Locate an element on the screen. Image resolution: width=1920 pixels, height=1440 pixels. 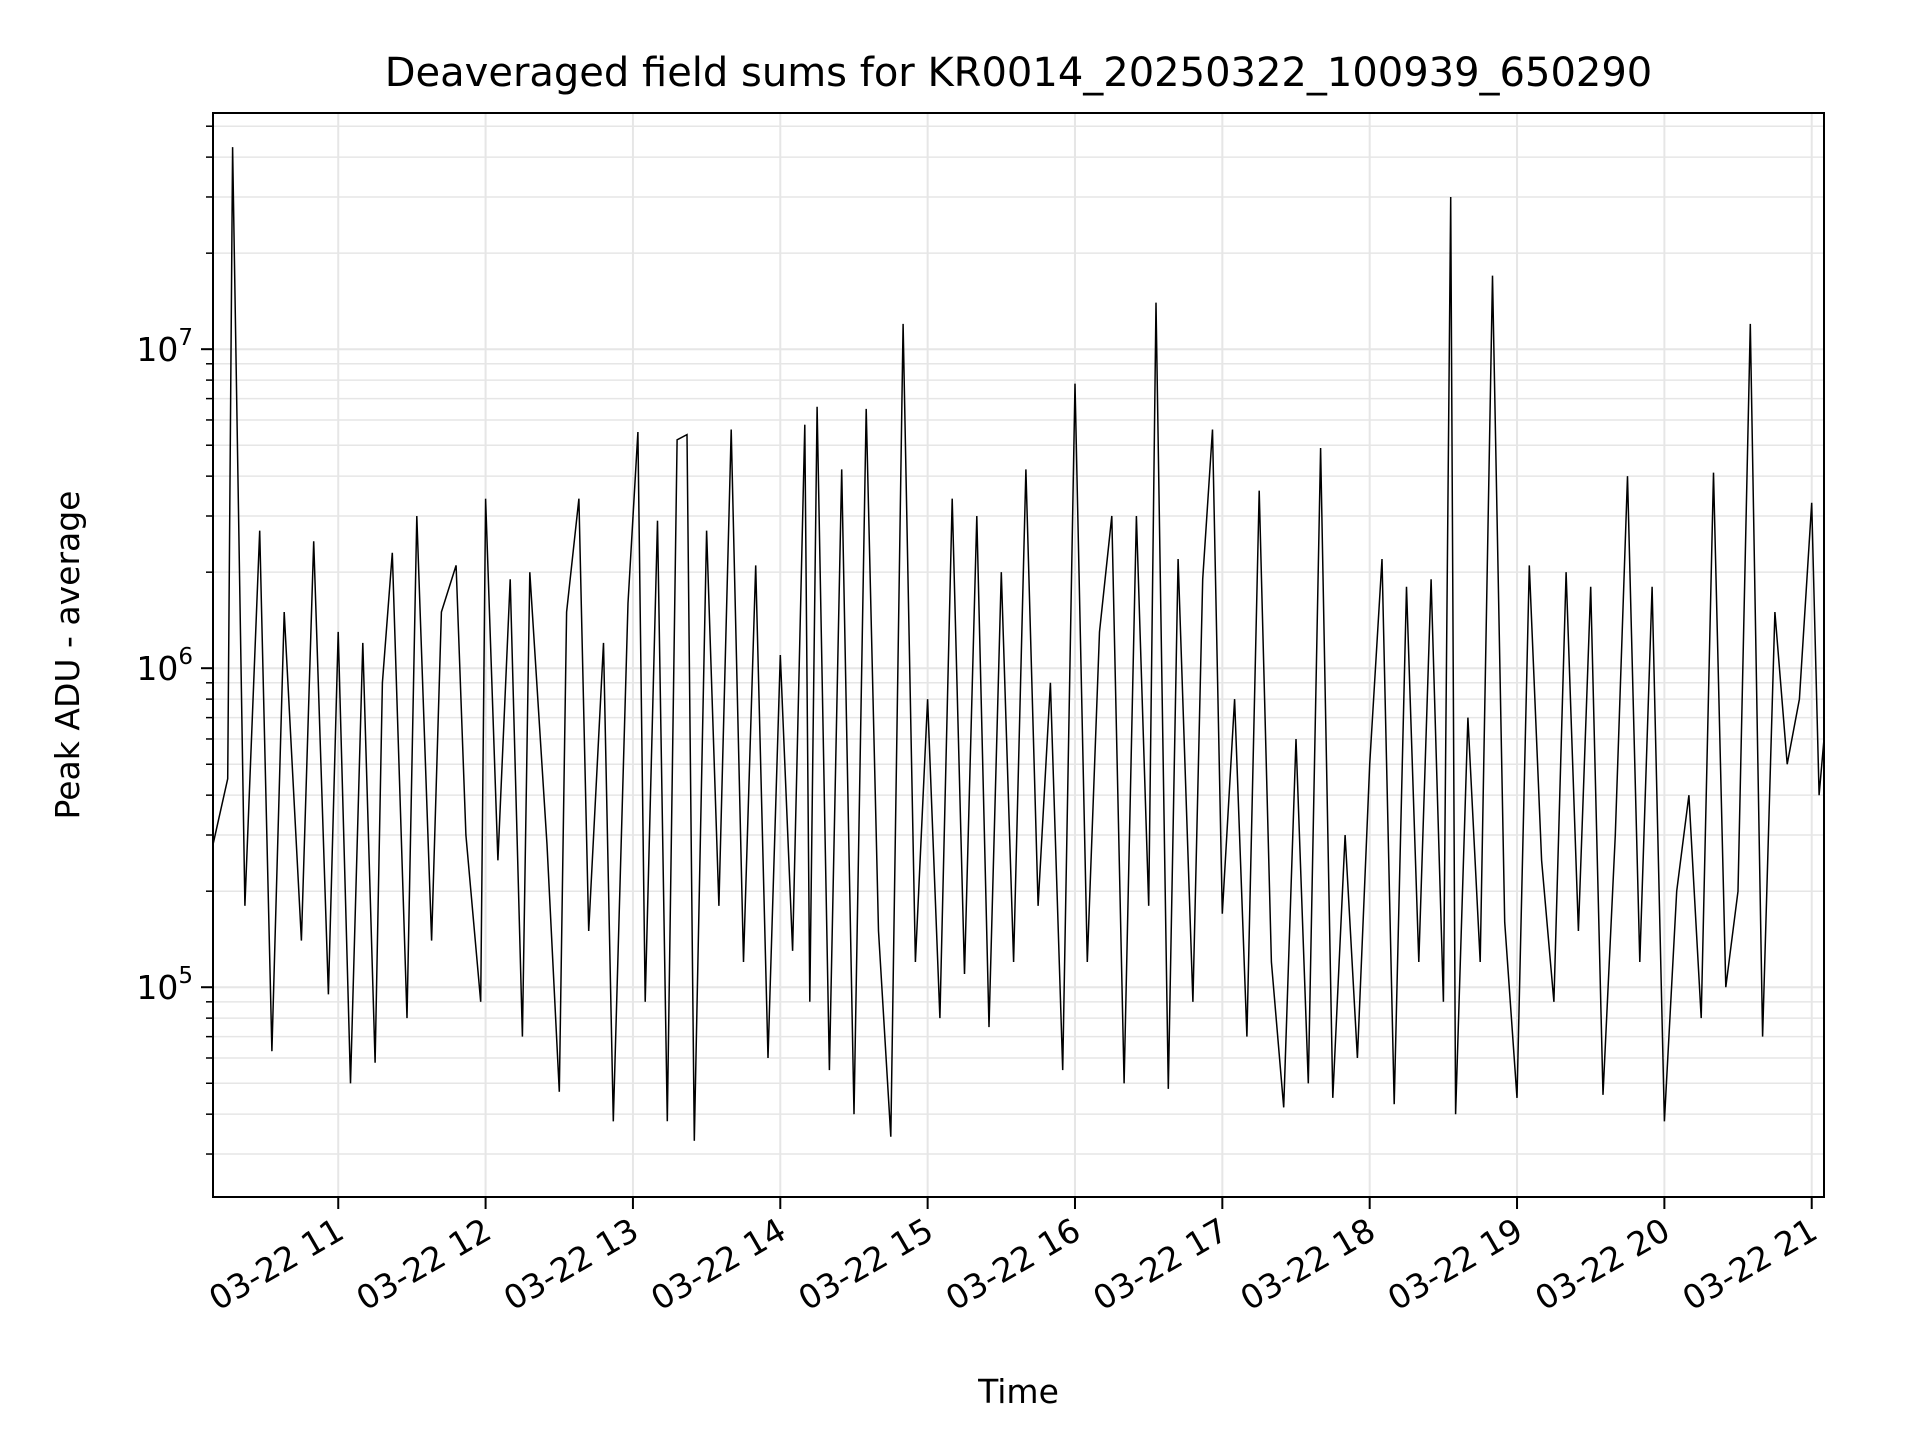
y-tick-label: 10⁷ is located at coordinates (164, 347).